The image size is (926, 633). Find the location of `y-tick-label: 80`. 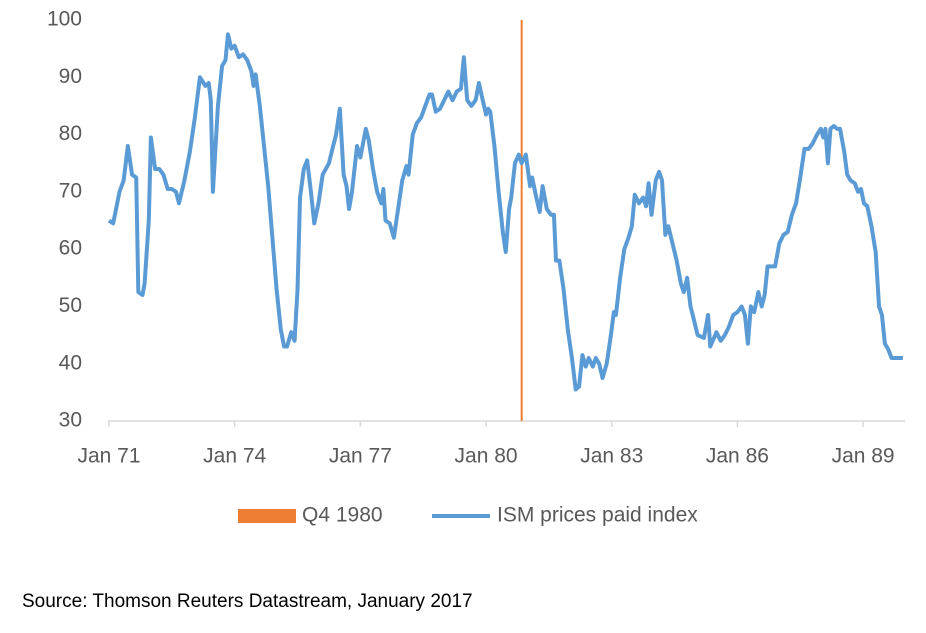

y-tick-label: 80 is located at coordinates (70, 133).